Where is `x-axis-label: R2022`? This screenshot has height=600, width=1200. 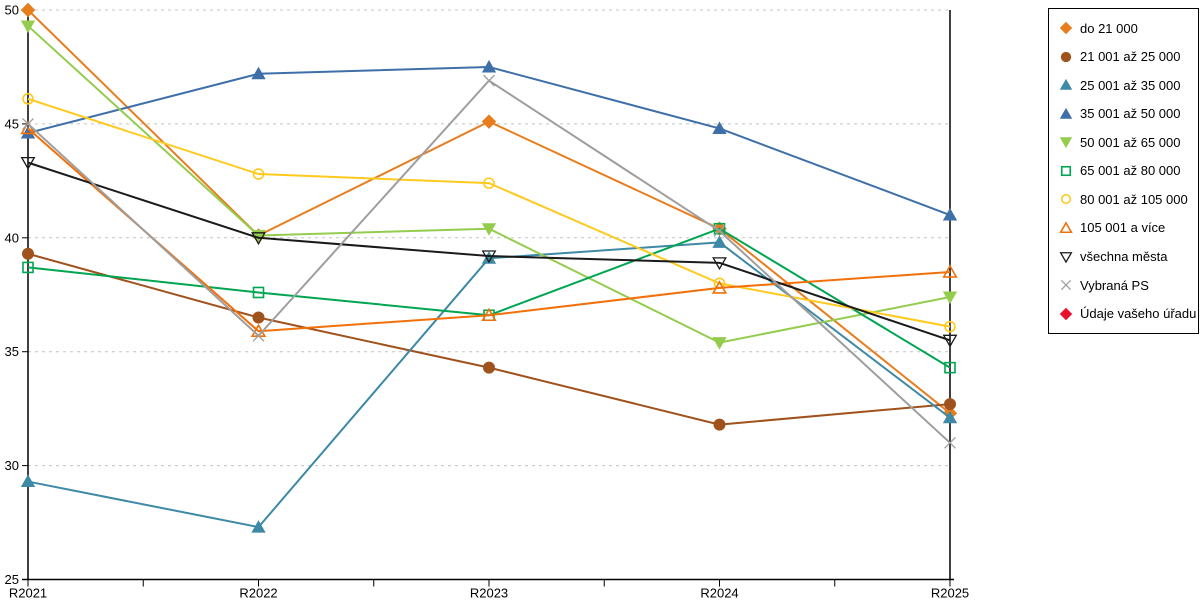
x-axis-label: R2022 is located at coordinates (258, 593).